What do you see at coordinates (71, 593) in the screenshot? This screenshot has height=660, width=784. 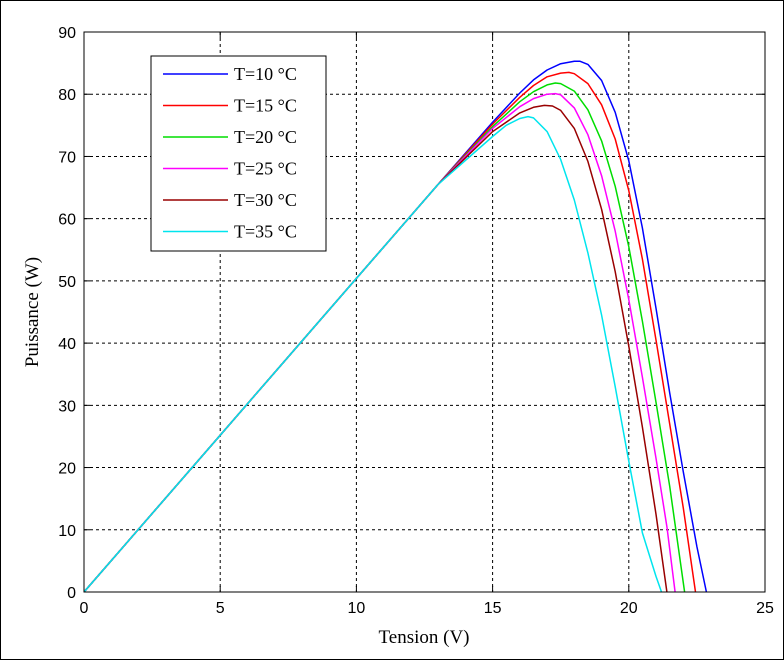 I see `y-tick-label: 0` at bounding box center [71, 593].